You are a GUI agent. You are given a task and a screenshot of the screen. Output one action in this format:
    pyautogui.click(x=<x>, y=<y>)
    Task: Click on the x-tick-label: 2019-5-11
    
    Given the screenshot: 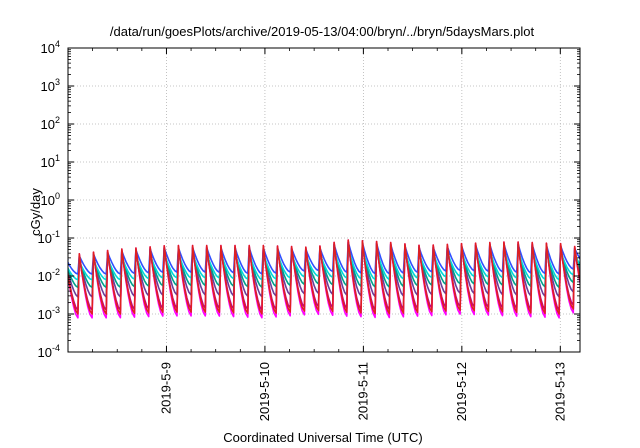 What is the action you would take?
    pyautogui.click(x=362, y=391)
    